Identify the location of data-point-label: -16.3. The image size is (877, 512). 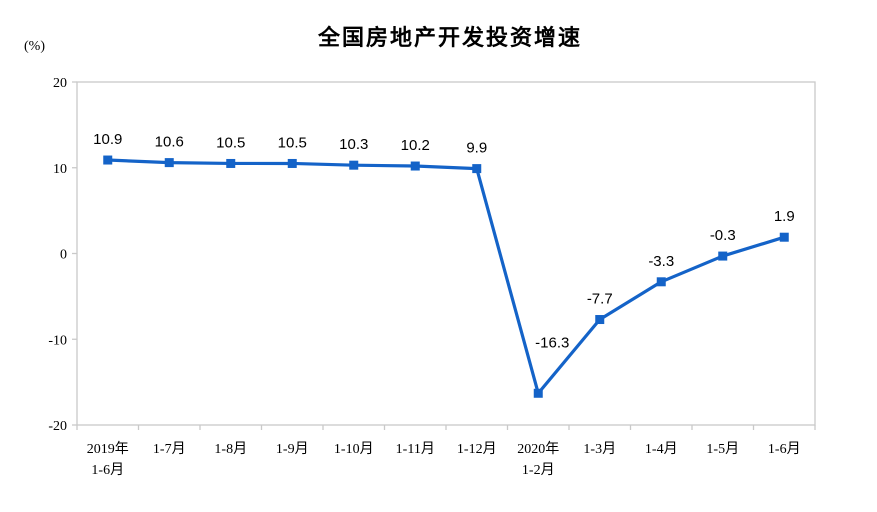
(552, 342).